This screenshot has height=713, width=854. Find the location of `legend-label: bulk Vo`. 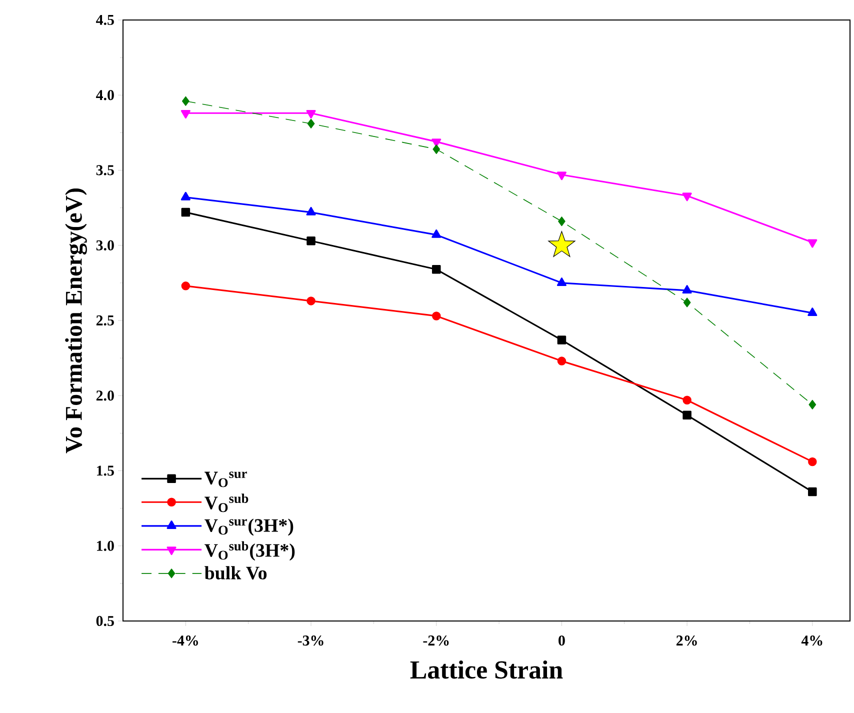

legend-label: bulk Vo is located at coordinates (235, 573).